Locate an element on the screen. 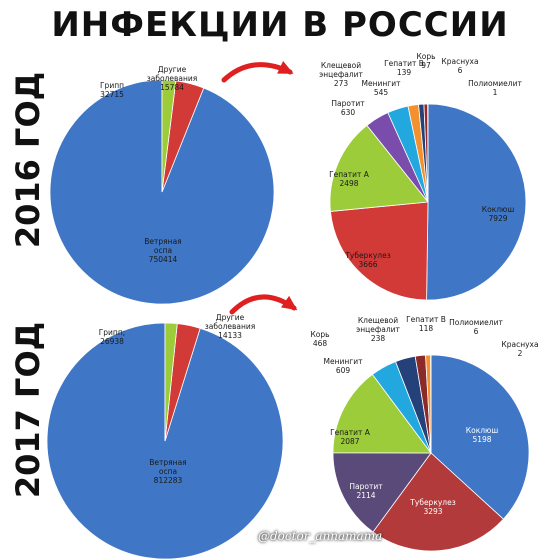 This screenshot has height=560, width=560. slice-value: 468 is located at coordinates (320, 343).